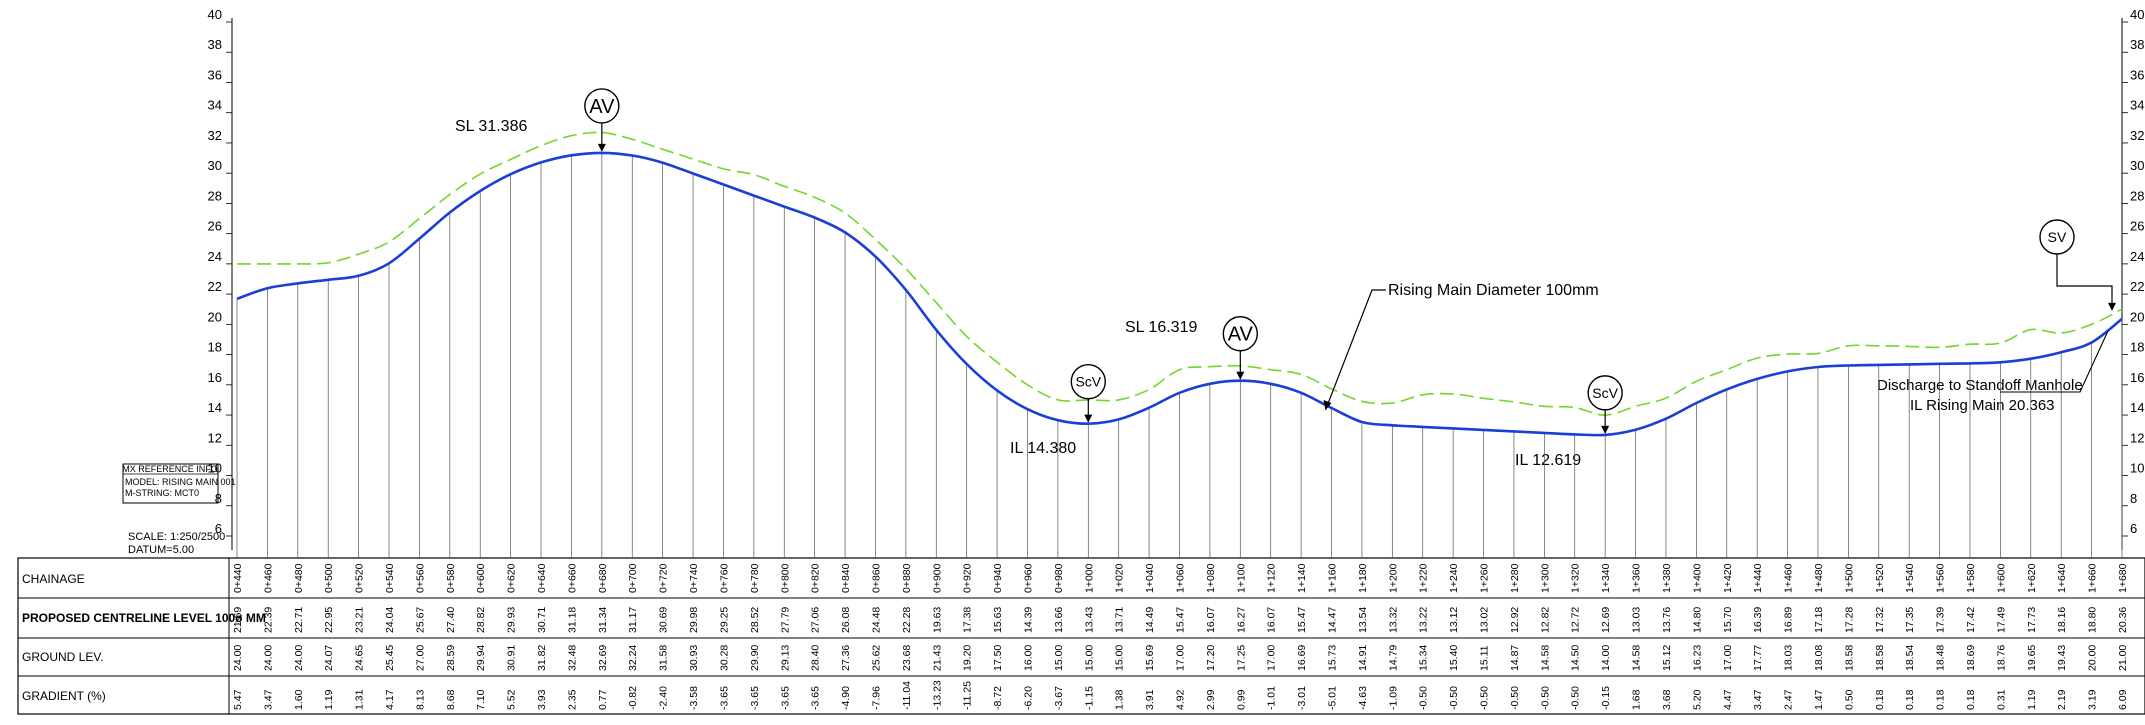  Describe the element at coordinates (2133, 498) in the screenshot. I see `y-tick-label-right: 8` at that location.